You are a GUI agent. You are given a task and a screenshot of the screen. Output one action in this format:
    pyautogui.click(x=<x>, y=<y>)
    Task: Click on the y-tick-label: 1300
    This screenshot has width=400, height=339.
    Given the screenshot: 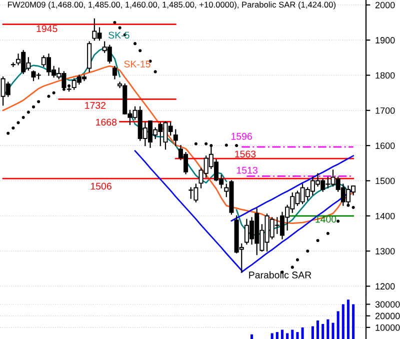 What is the action you would take?
    pyautogui.click(x=385, y=251)
    